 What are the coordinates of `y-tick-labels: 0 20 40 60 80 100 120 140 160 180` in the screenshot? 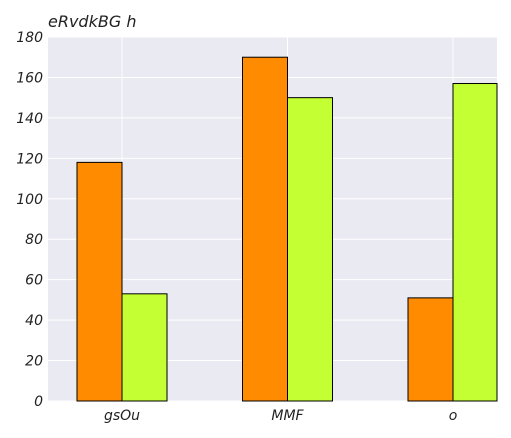 It's located at (29, 220).